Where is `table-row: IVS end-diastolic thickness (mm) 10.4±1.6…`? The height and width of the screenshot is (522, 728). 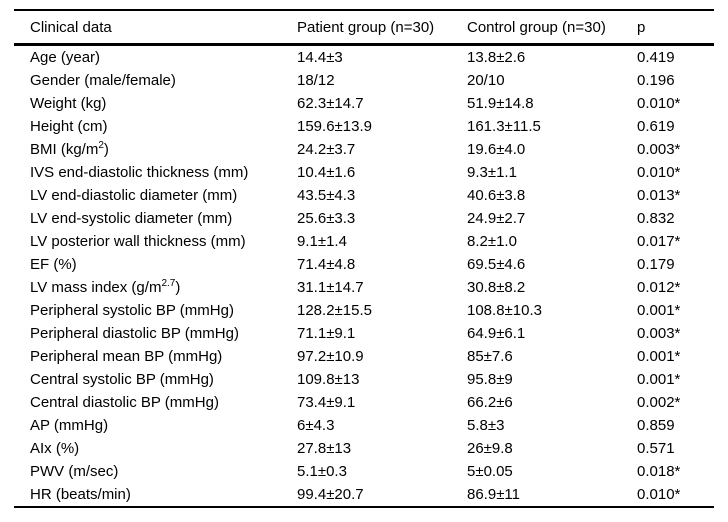 table-row: IVS end-diastolic thickness (mm) 10.4±1.6… is located at coordinates (364, 172).